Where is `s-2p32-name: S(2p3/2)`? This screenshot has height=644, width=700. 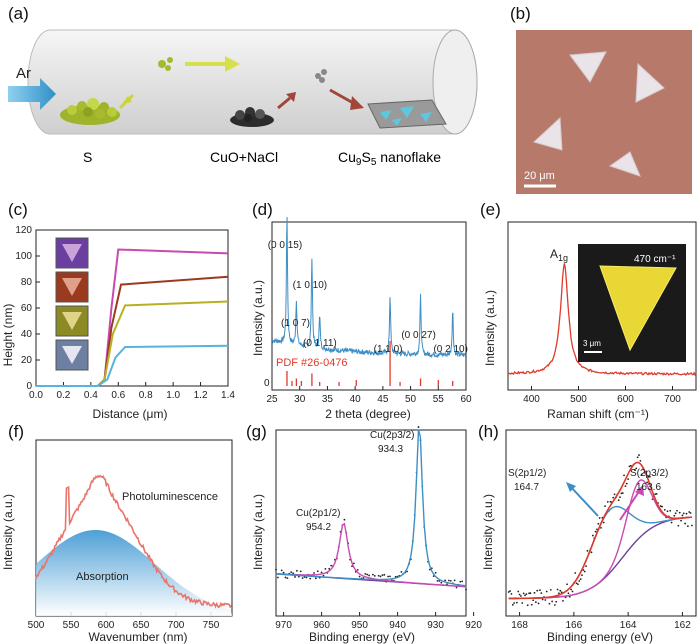 s-2p32-name: S(2p3/2) is located at coordinates (649, 473).